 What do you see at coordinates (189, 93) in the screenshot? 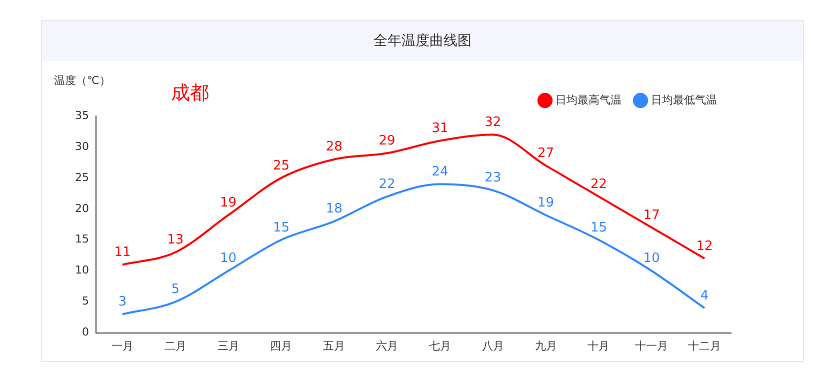
I see `text: 成都` at bounding box center [189, 93].